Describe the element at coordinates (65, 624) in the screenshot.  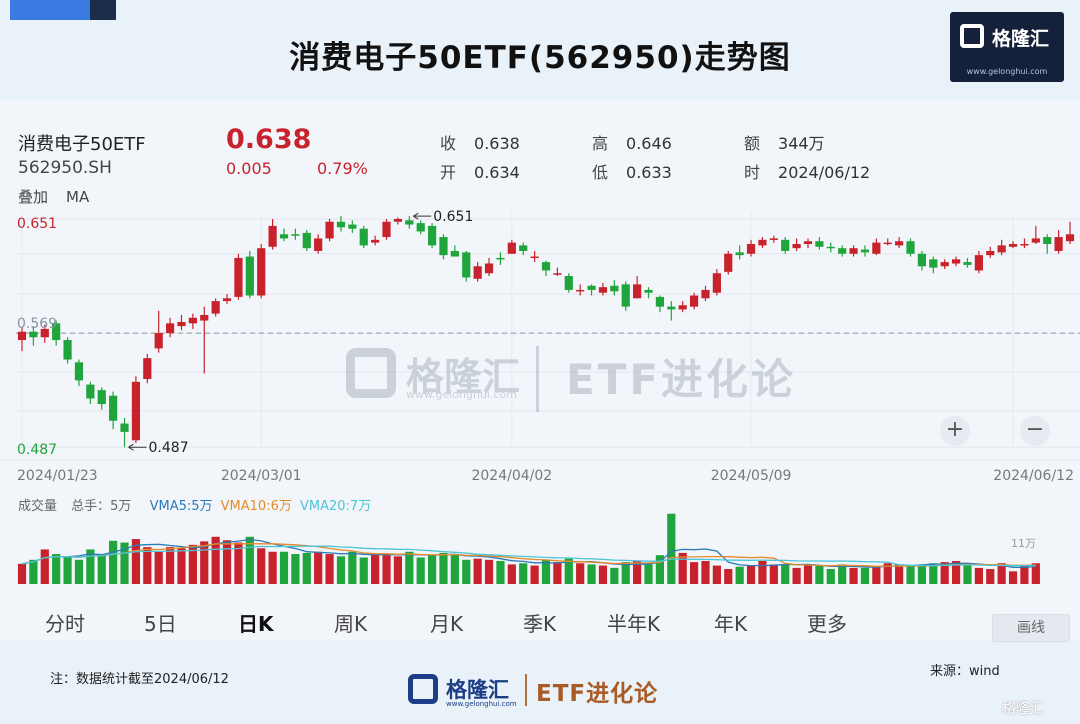
I see `tab-intraday: 分时` at that location.